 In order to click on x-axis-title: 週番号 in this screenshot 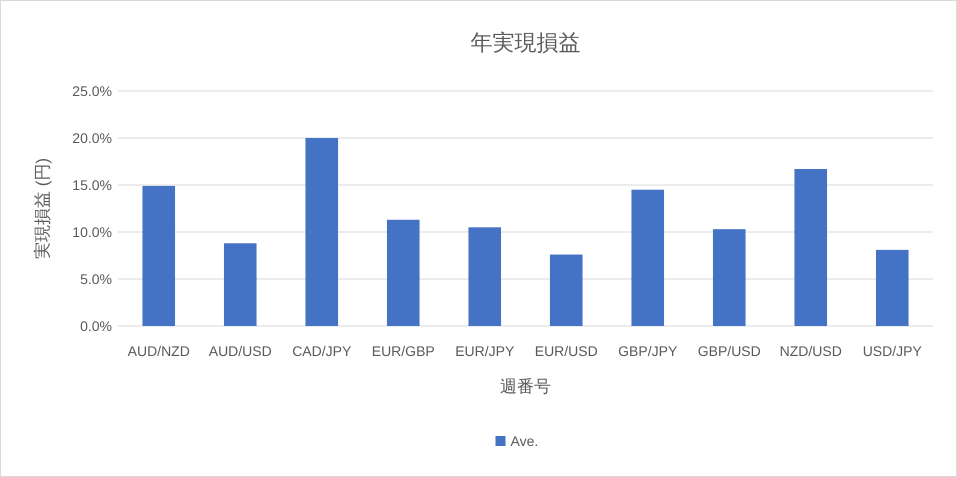, I will do `click(525, 386)`.